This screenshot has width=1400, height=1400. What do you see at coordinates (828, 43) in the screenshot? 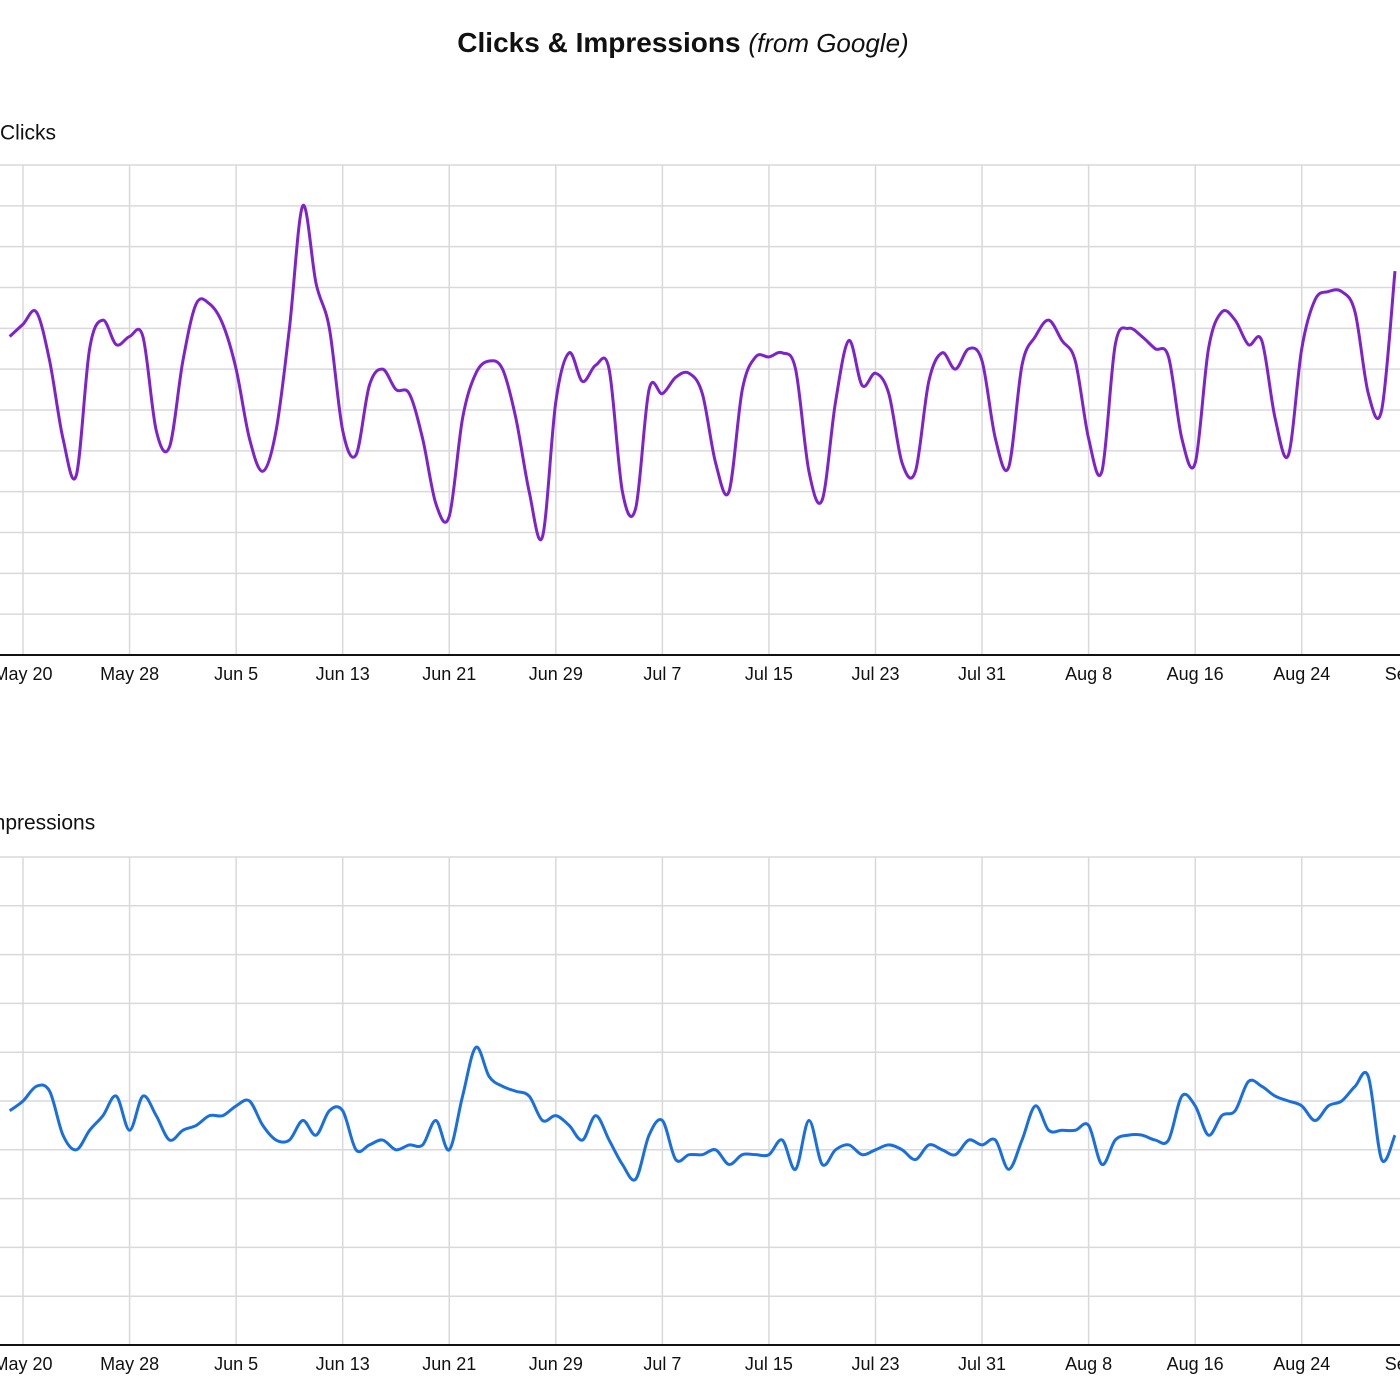
I see `page-note: (from Google)` at bounding box center [828, 43].